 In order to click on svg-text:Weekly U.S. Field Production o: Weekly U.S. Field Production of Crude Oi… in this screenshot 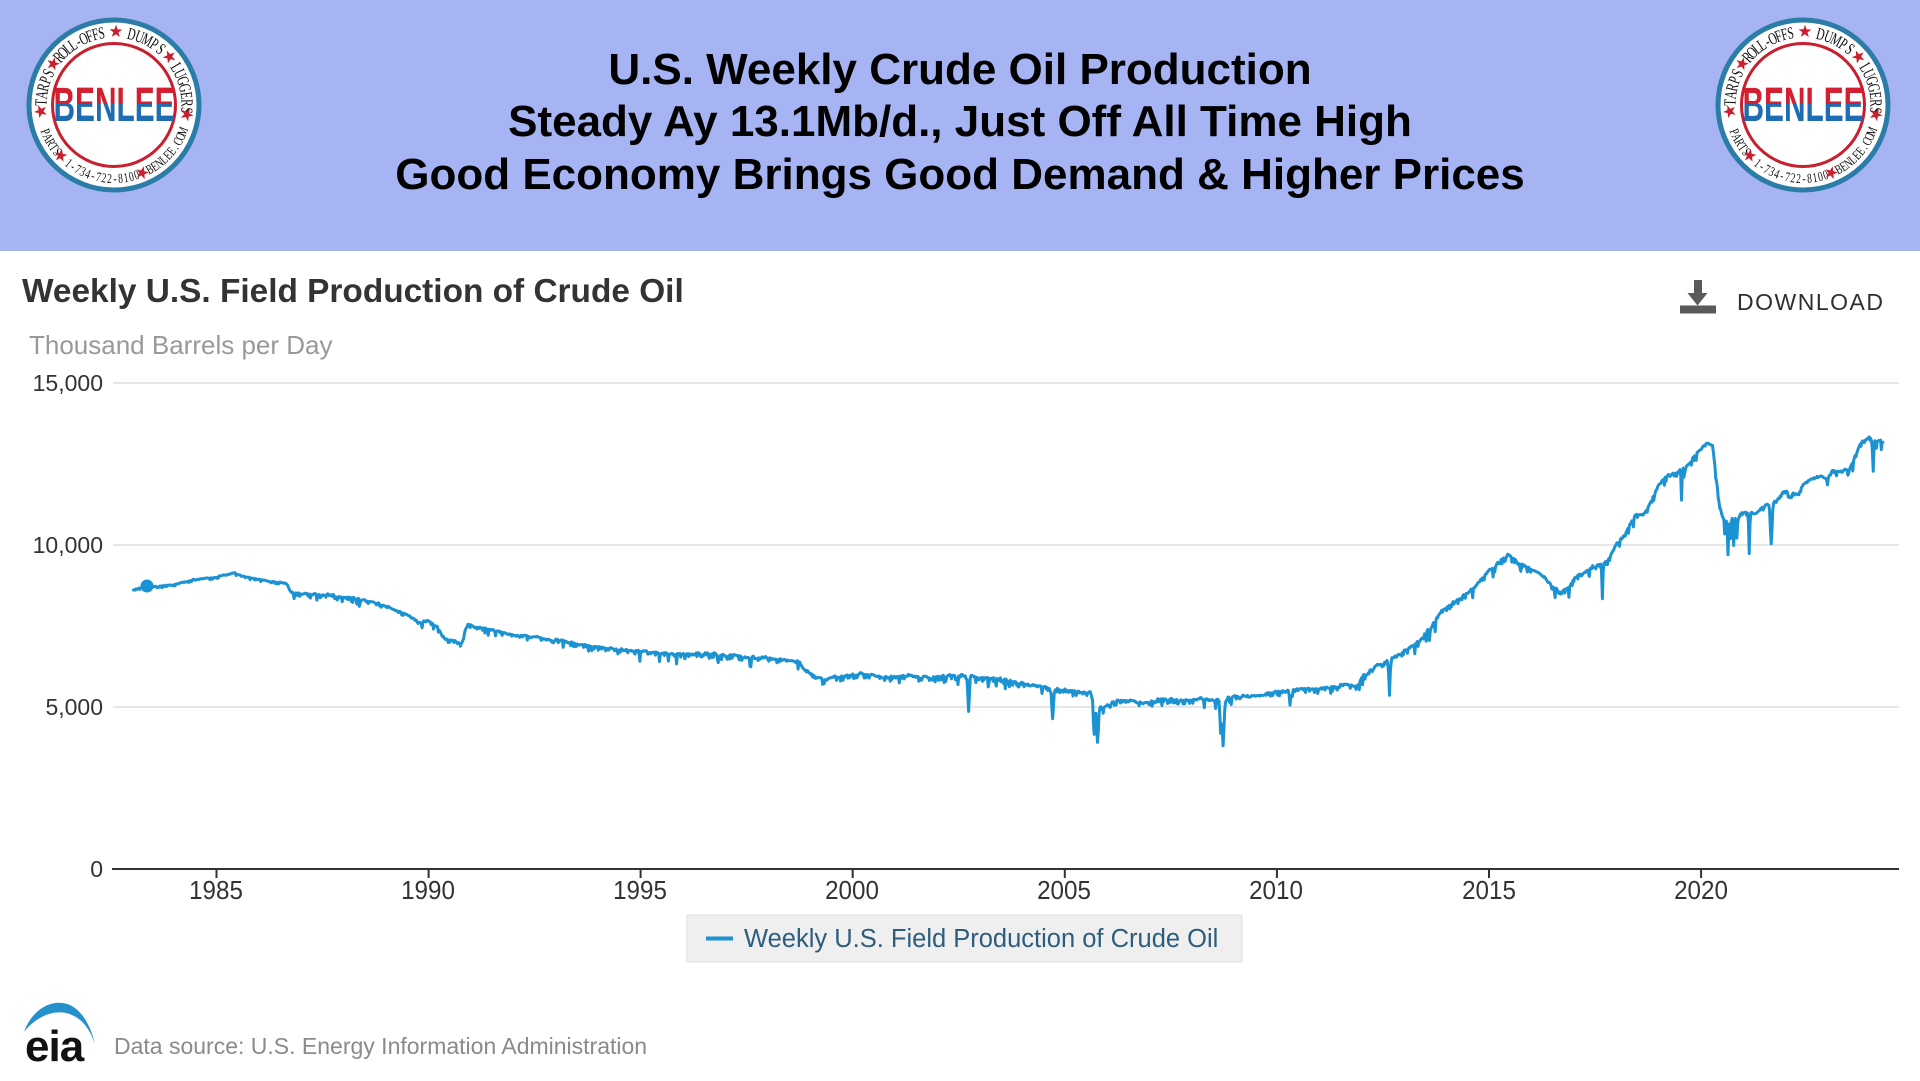, I will do `click(981, 939)`.